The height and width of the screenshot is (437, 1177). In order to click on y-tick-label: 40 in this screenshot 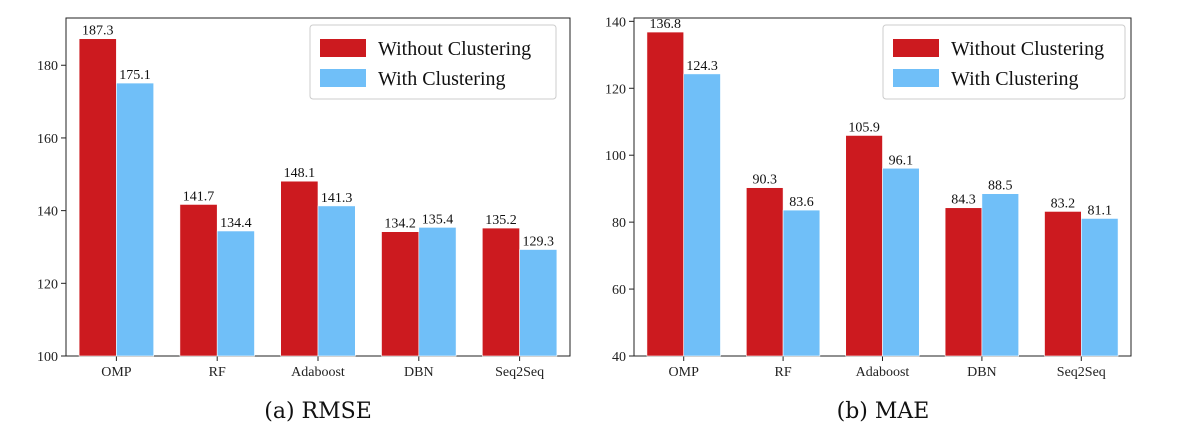, I will do `click(619, 357)`.